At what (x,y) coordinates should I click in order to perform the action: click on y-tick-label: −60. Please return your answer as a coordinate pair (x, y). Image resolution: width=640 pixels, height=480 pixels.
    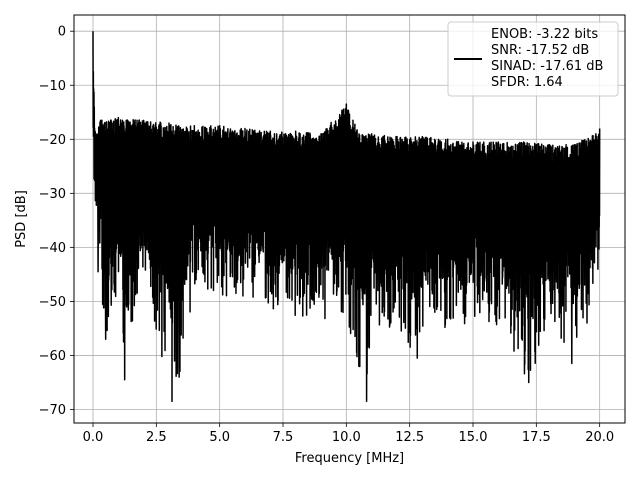
    Looking at the image, I should click on (52, 356).